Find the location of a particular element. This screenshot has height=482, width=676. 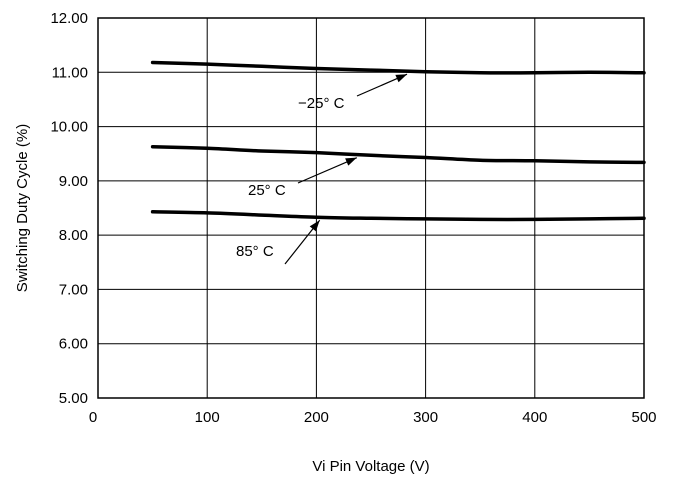

x-tick-label: 500 is located at coordinates (643, 417).